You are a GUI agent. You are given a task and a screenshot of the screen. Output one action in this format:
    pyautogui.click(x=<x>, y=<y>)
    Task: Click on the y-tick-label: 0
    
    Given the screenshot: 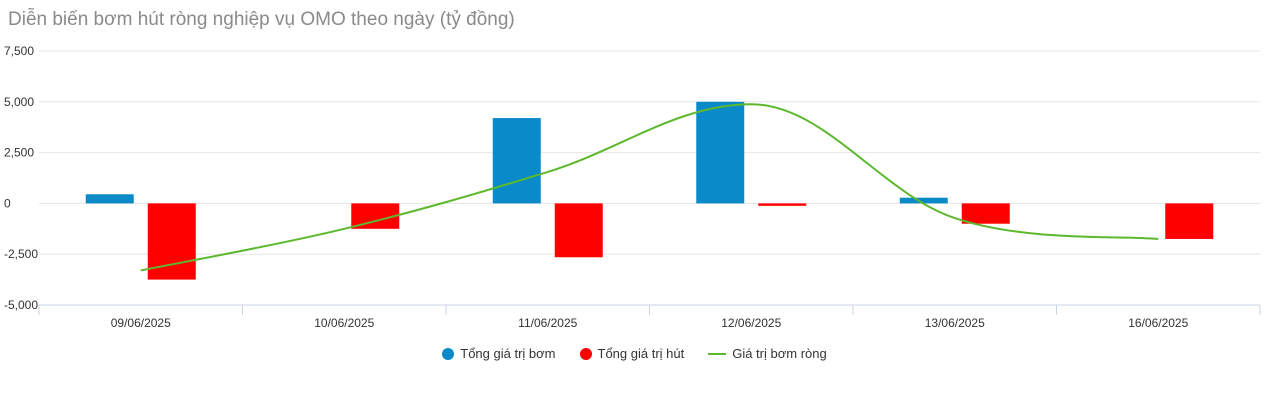 What is the action you would take?
    pyautogui.click(x=7, y=203)
    